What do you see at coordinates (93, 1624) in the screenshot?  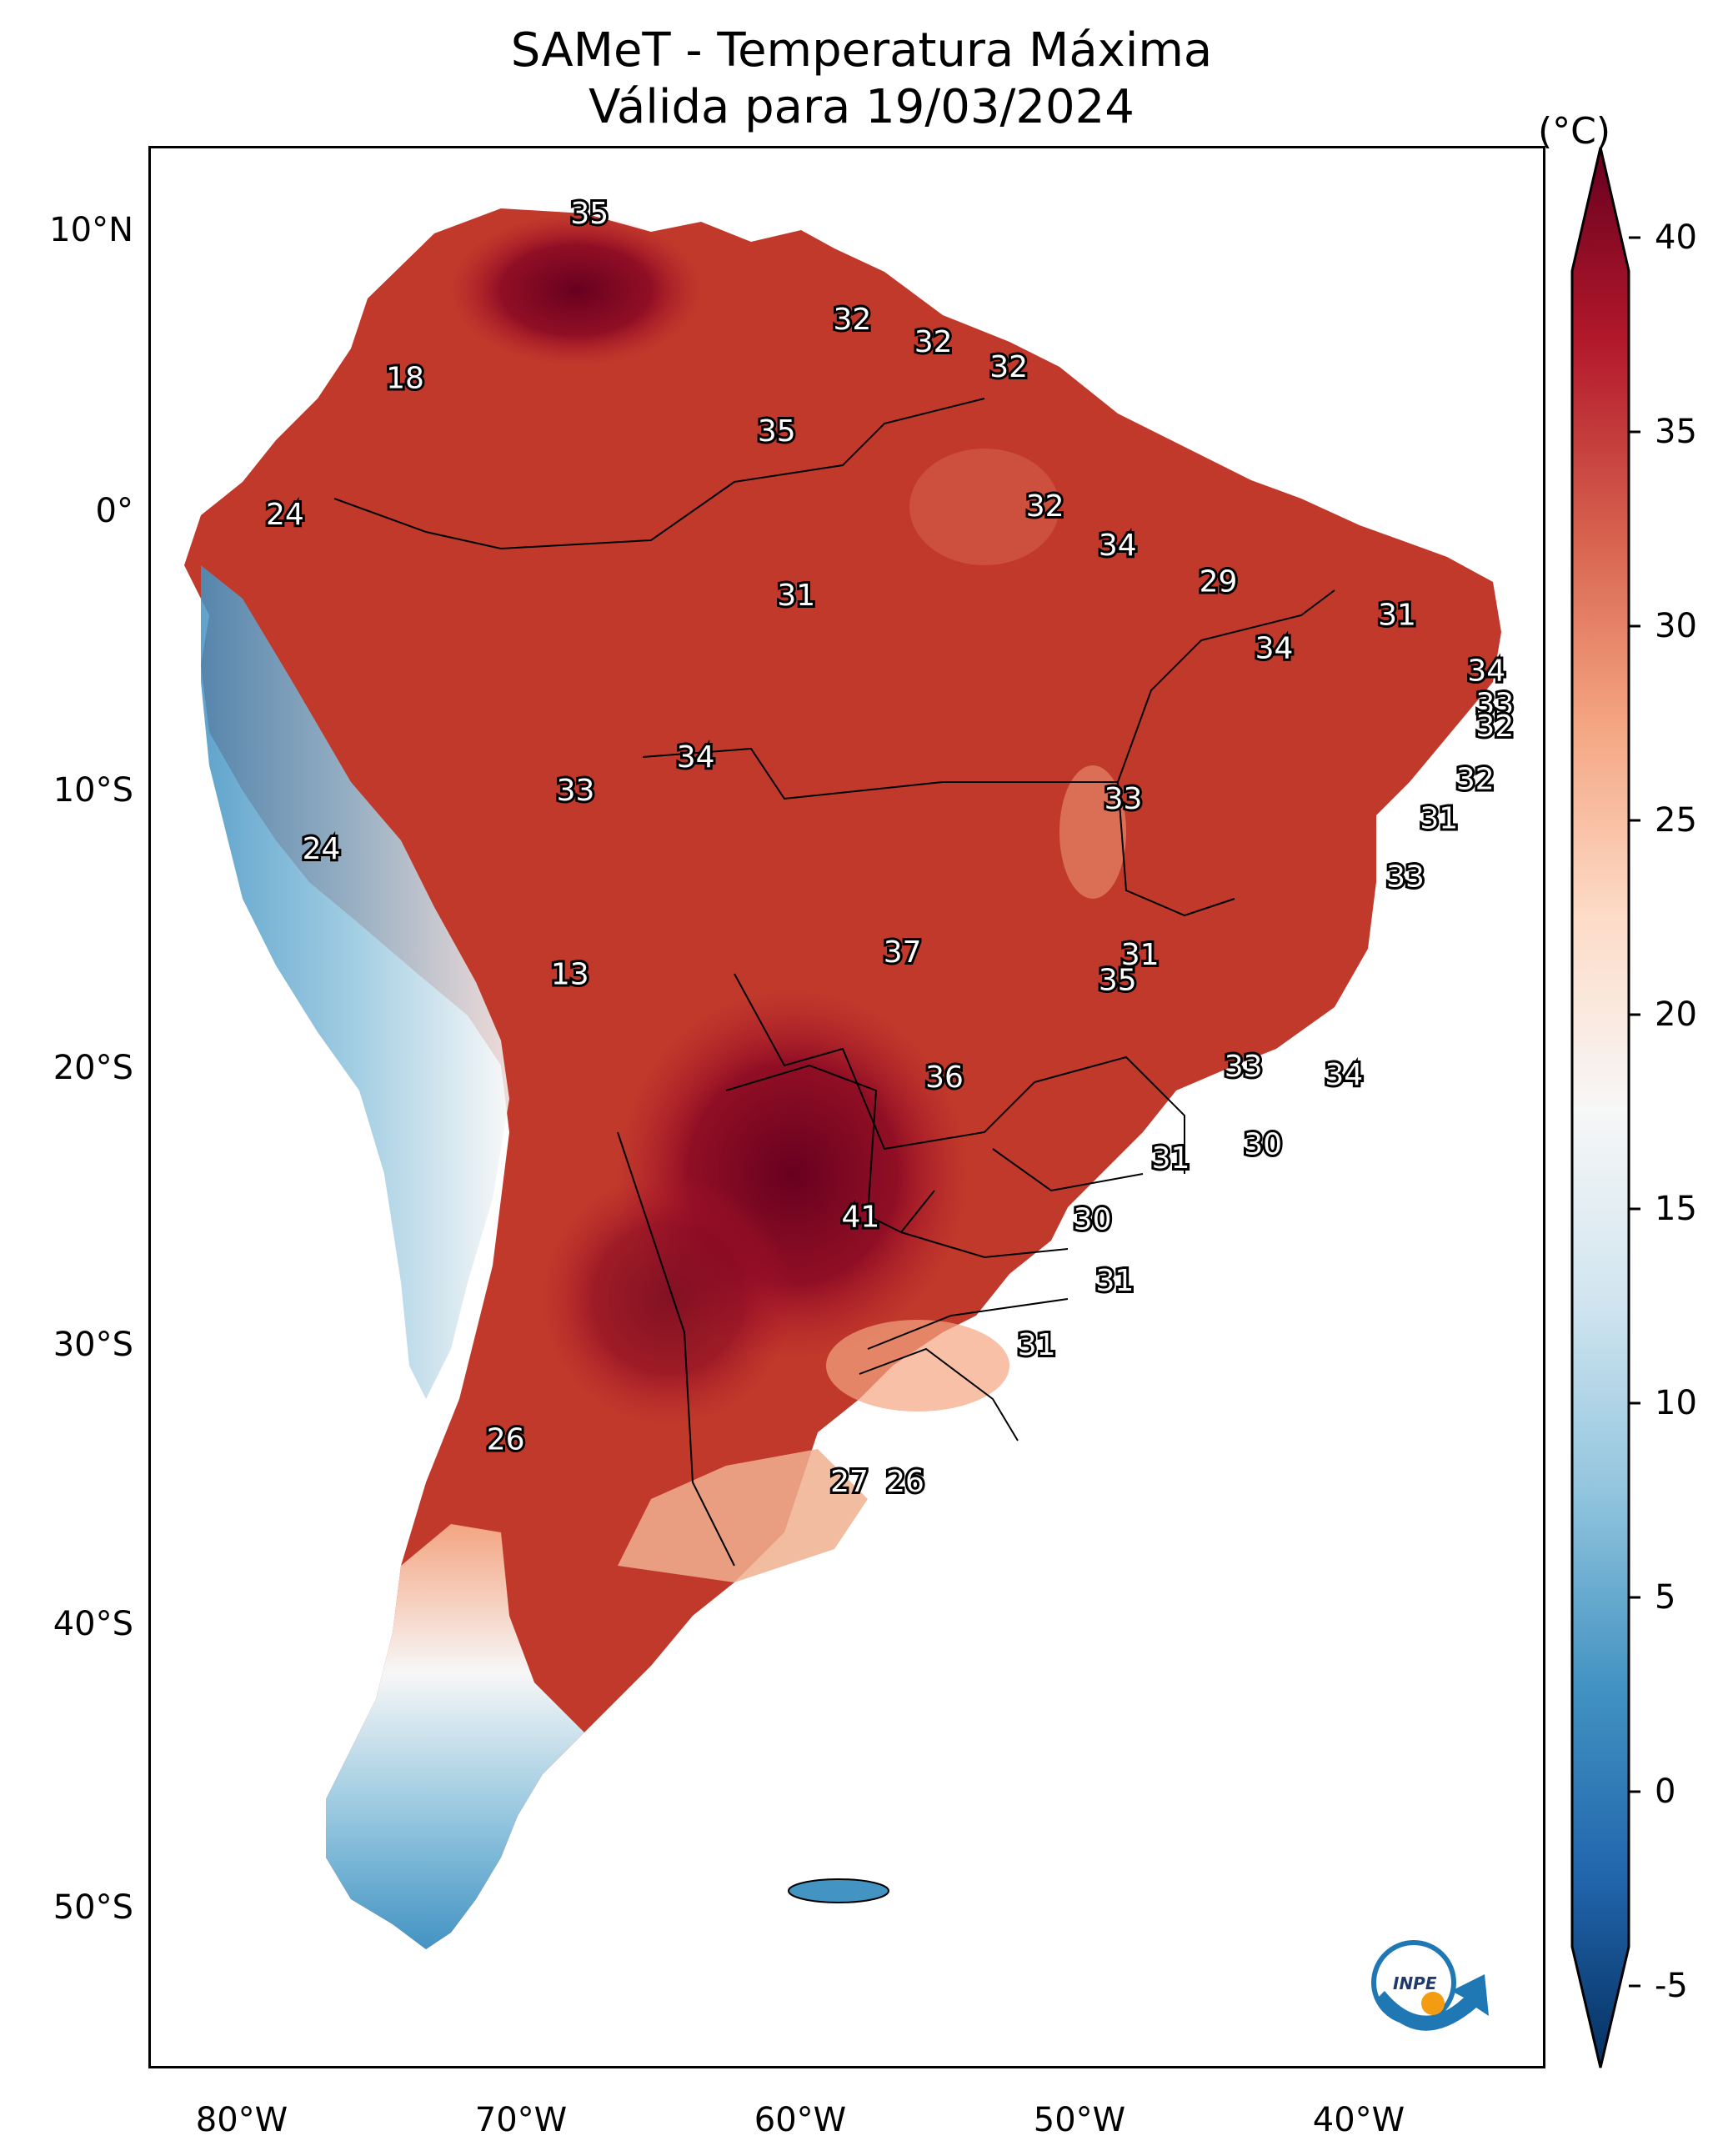 I see `lat-label-40s: 40°S` at bounding box center [93, 1624].